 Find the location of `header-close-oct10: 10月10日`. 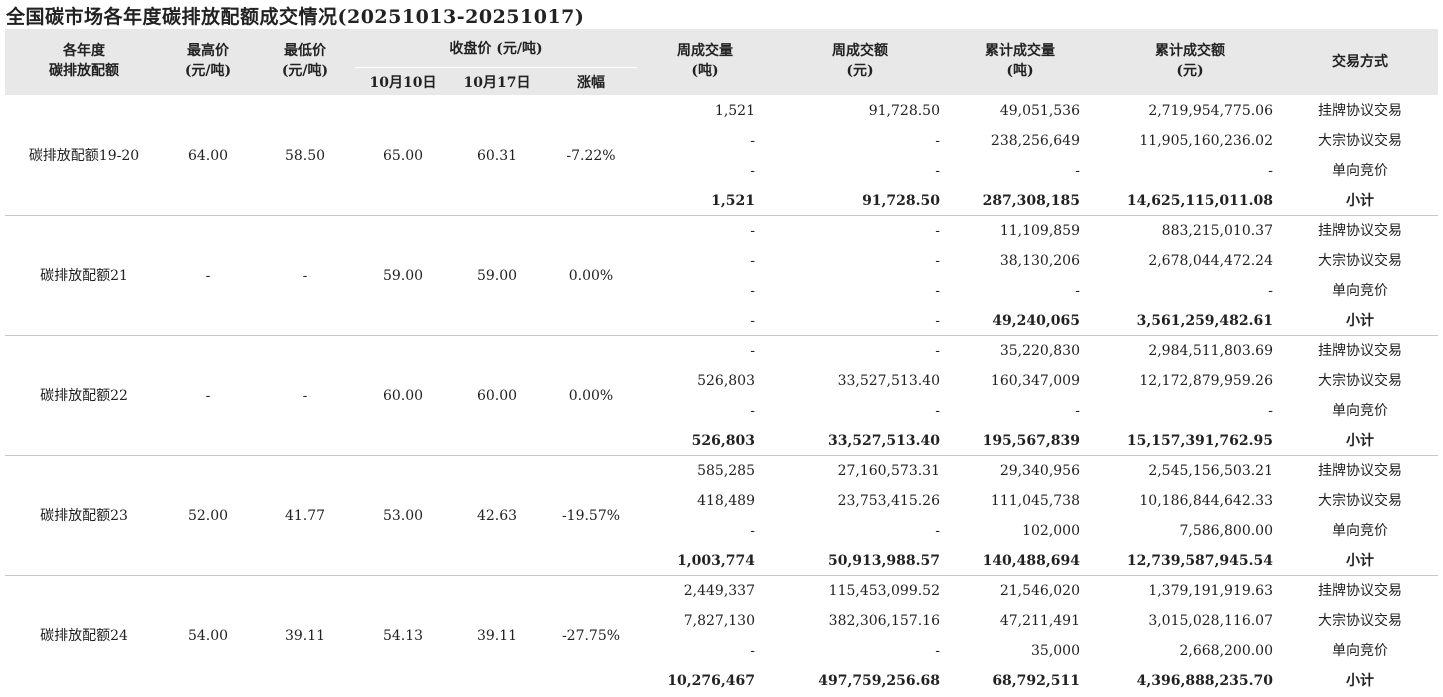

header-close-oct10: 10月10日 is located at coordinates (403, 83).